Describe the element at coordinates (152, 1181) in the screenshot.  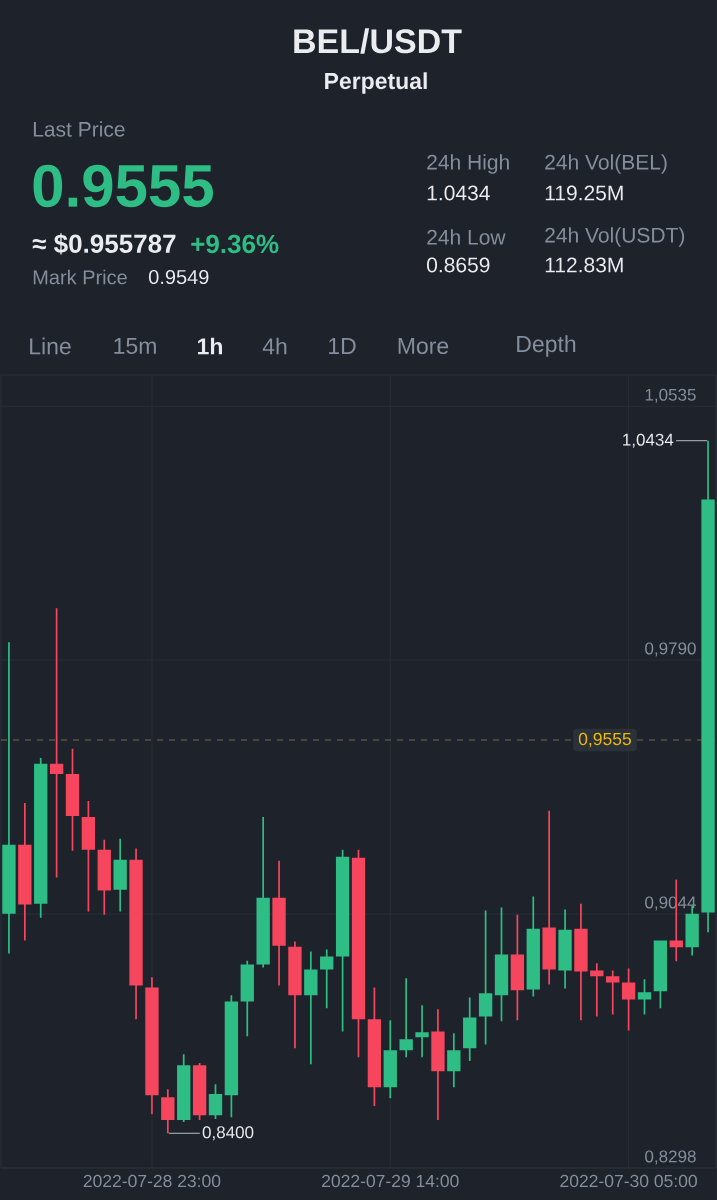
I see `x-tick-label: 2022-07-28 23:00` at that location.